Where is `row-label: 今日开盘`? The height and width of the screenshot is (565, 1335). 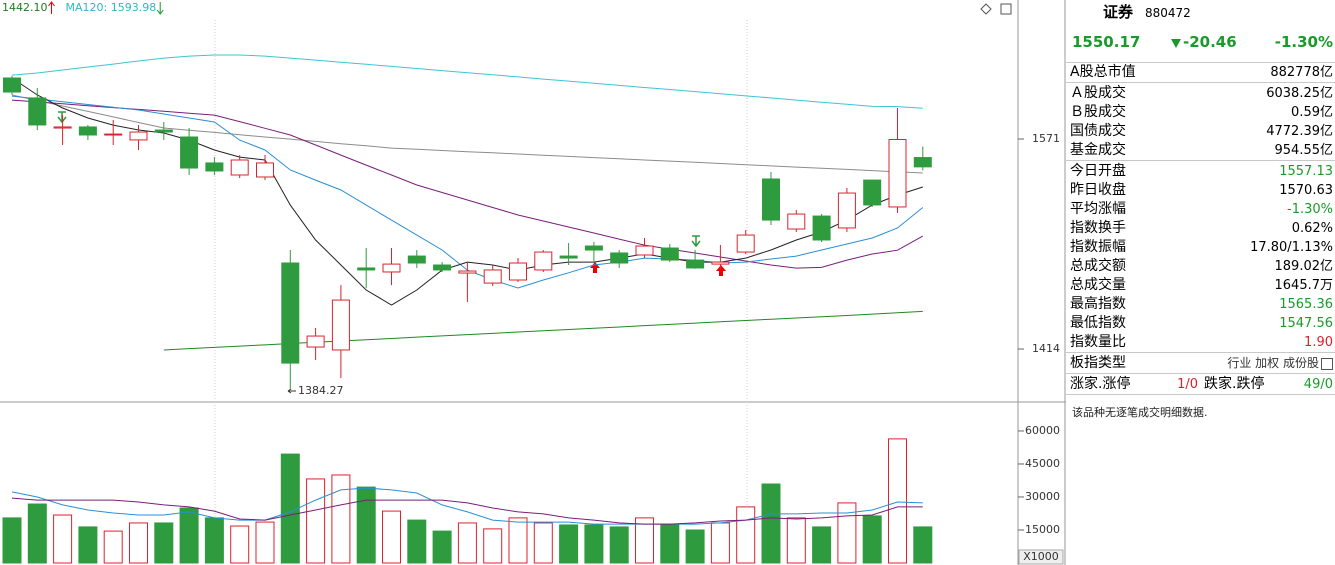 row-label: 今日开盘 is located at coordinates (1098, 171).